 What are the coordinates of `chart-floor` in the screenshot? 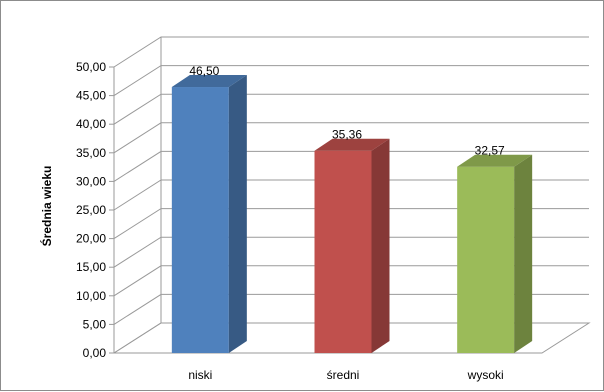 It's located at (351, 338).